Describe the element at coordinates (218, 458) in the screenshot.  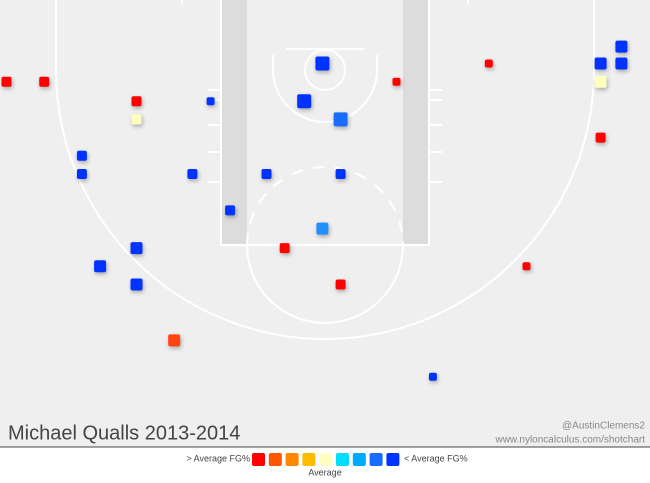
I see `legend-high: > Average FG%` at that location.